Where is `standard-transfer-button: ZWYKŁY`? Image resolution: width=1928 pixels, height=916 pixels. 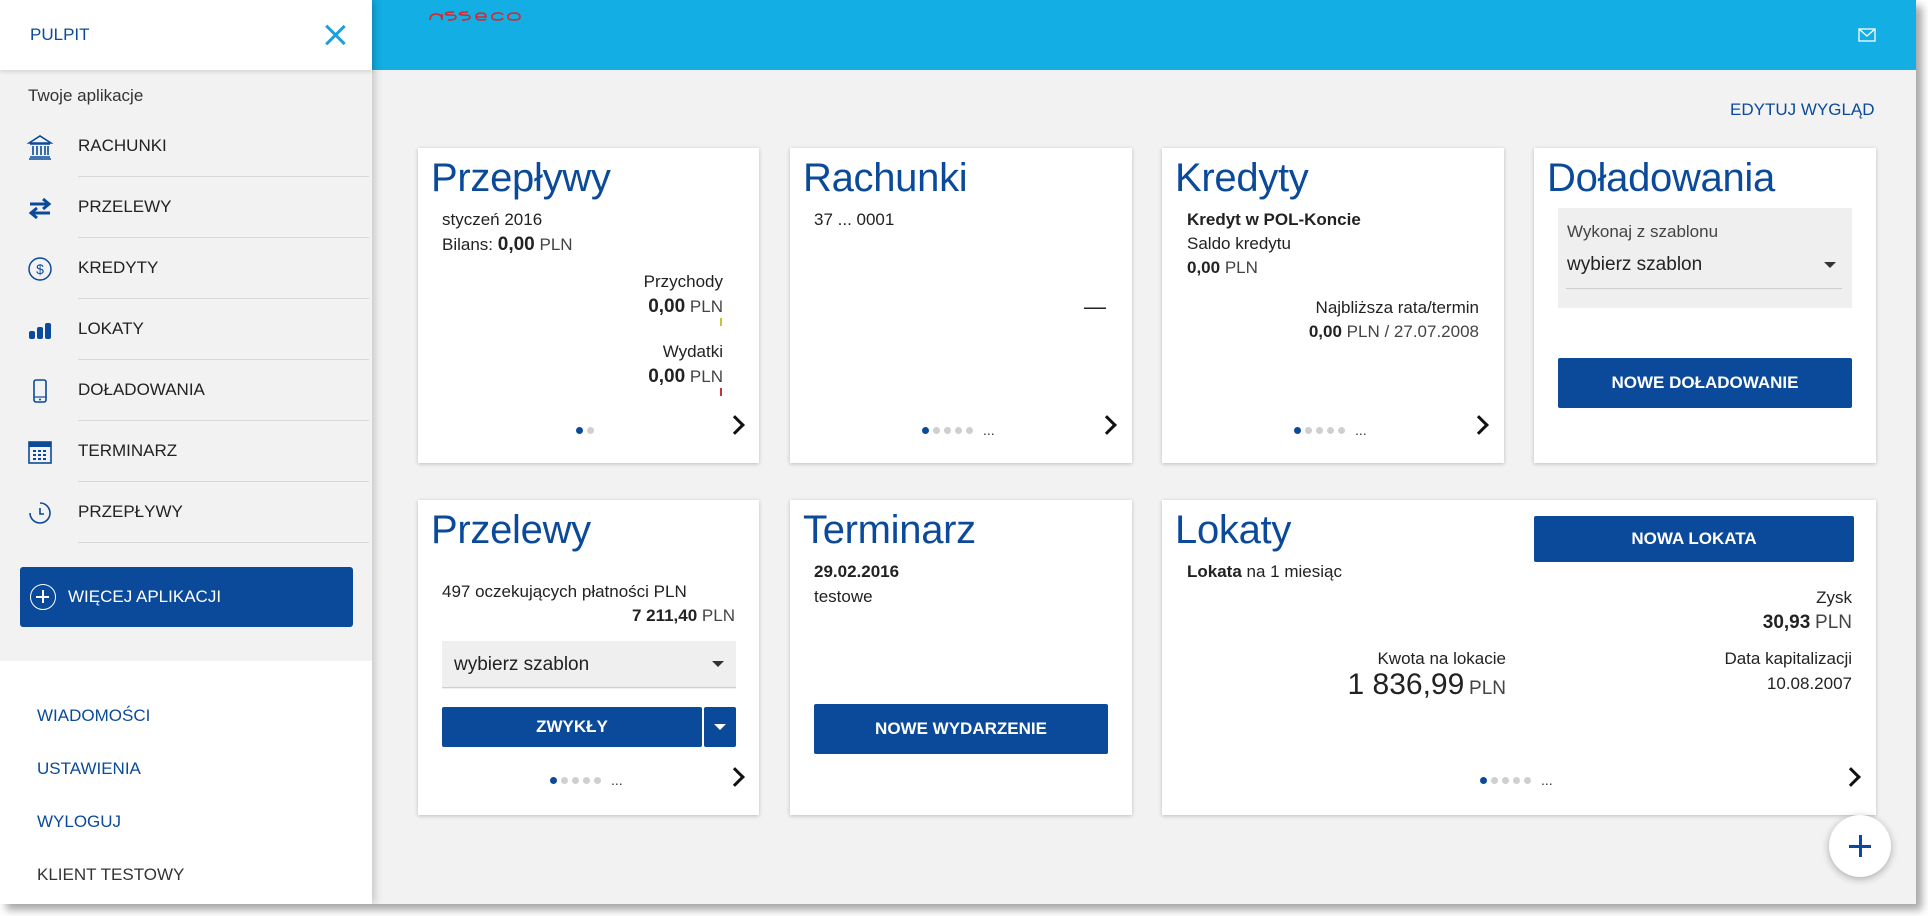
standard-transfer-button: ZWYKŁY is located at coordinates (572, 727).